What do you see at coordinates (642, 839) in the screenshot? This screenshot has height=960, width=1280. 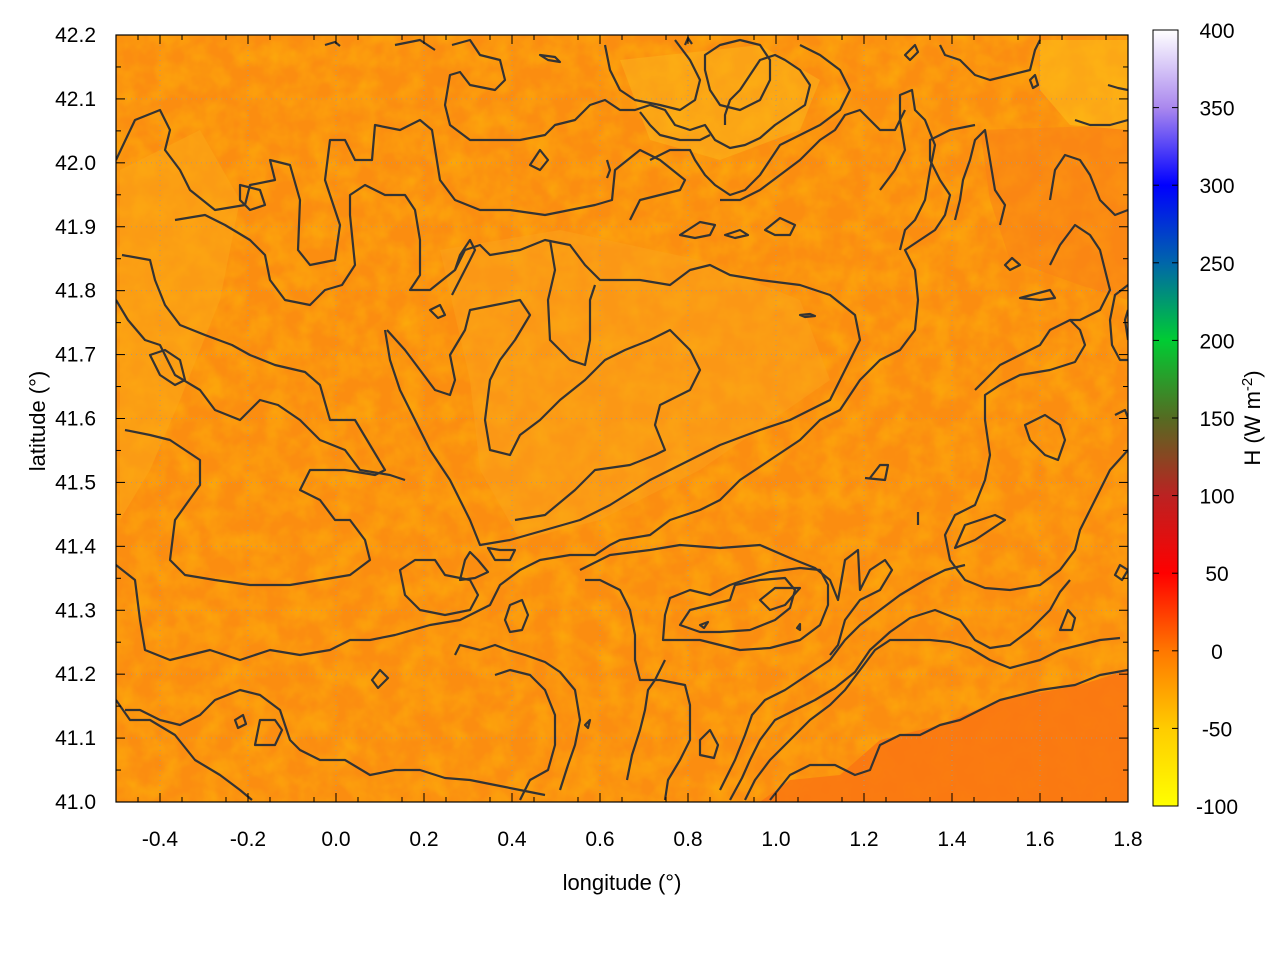 I see `x-tick-labels: -0.4 -0.2 0.0 0.2 0.4 0.6 0.8 1.0 1.2 1.4 1.6 1.8` at bounding box center [642, 839].